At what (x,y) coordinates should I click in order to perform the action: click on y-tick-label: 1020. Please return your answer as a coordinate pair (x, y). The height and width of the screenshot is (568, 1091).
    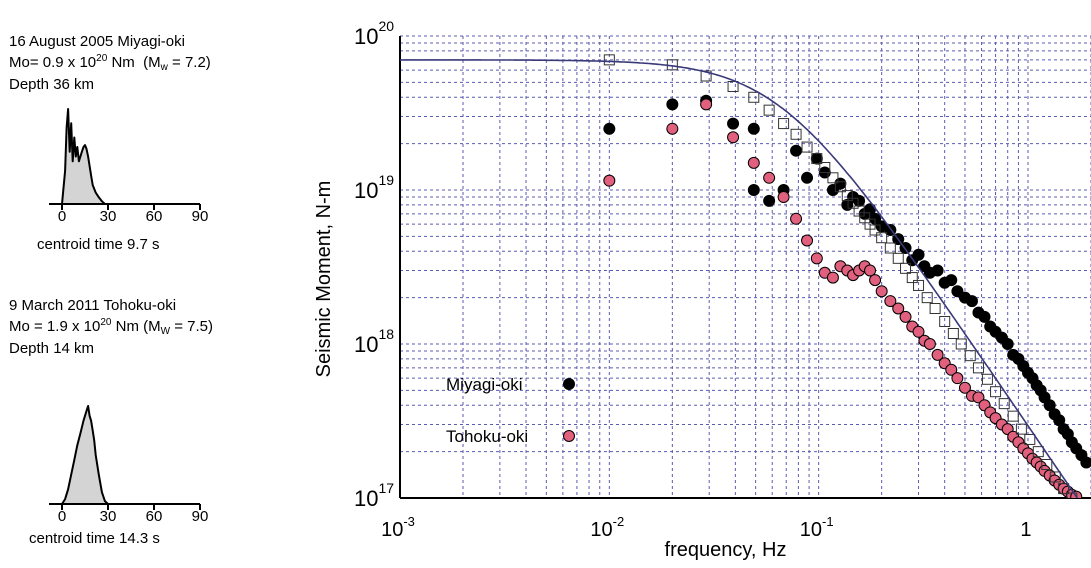
    Looking at the image, I should click on (374, 33).